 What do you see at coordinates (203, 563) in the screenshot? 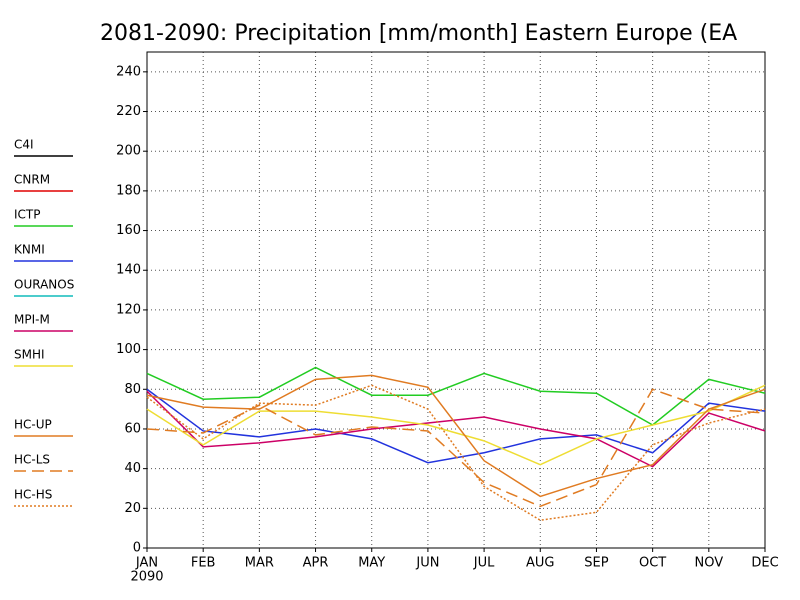
I see `x-tick-label: FEB` at bounding box center [203, 563].